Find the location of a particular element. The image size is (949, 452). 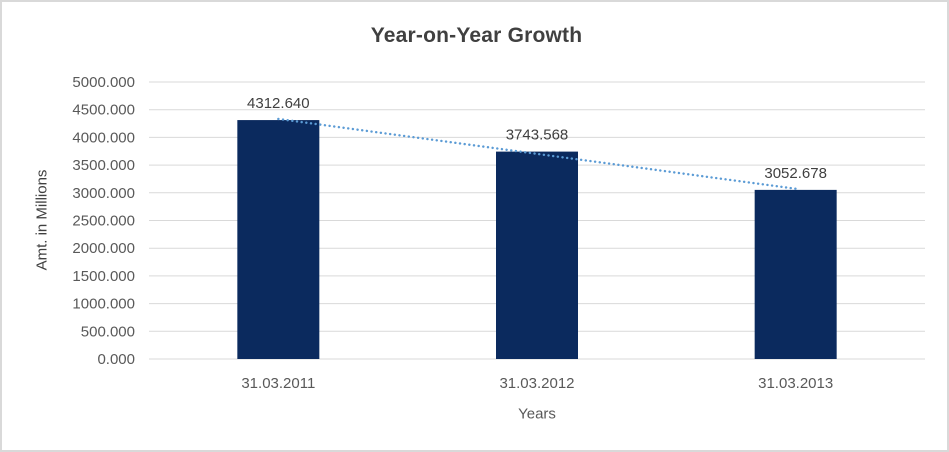

y-tick-label: 3000.000 is located at coordinates (103, 193).